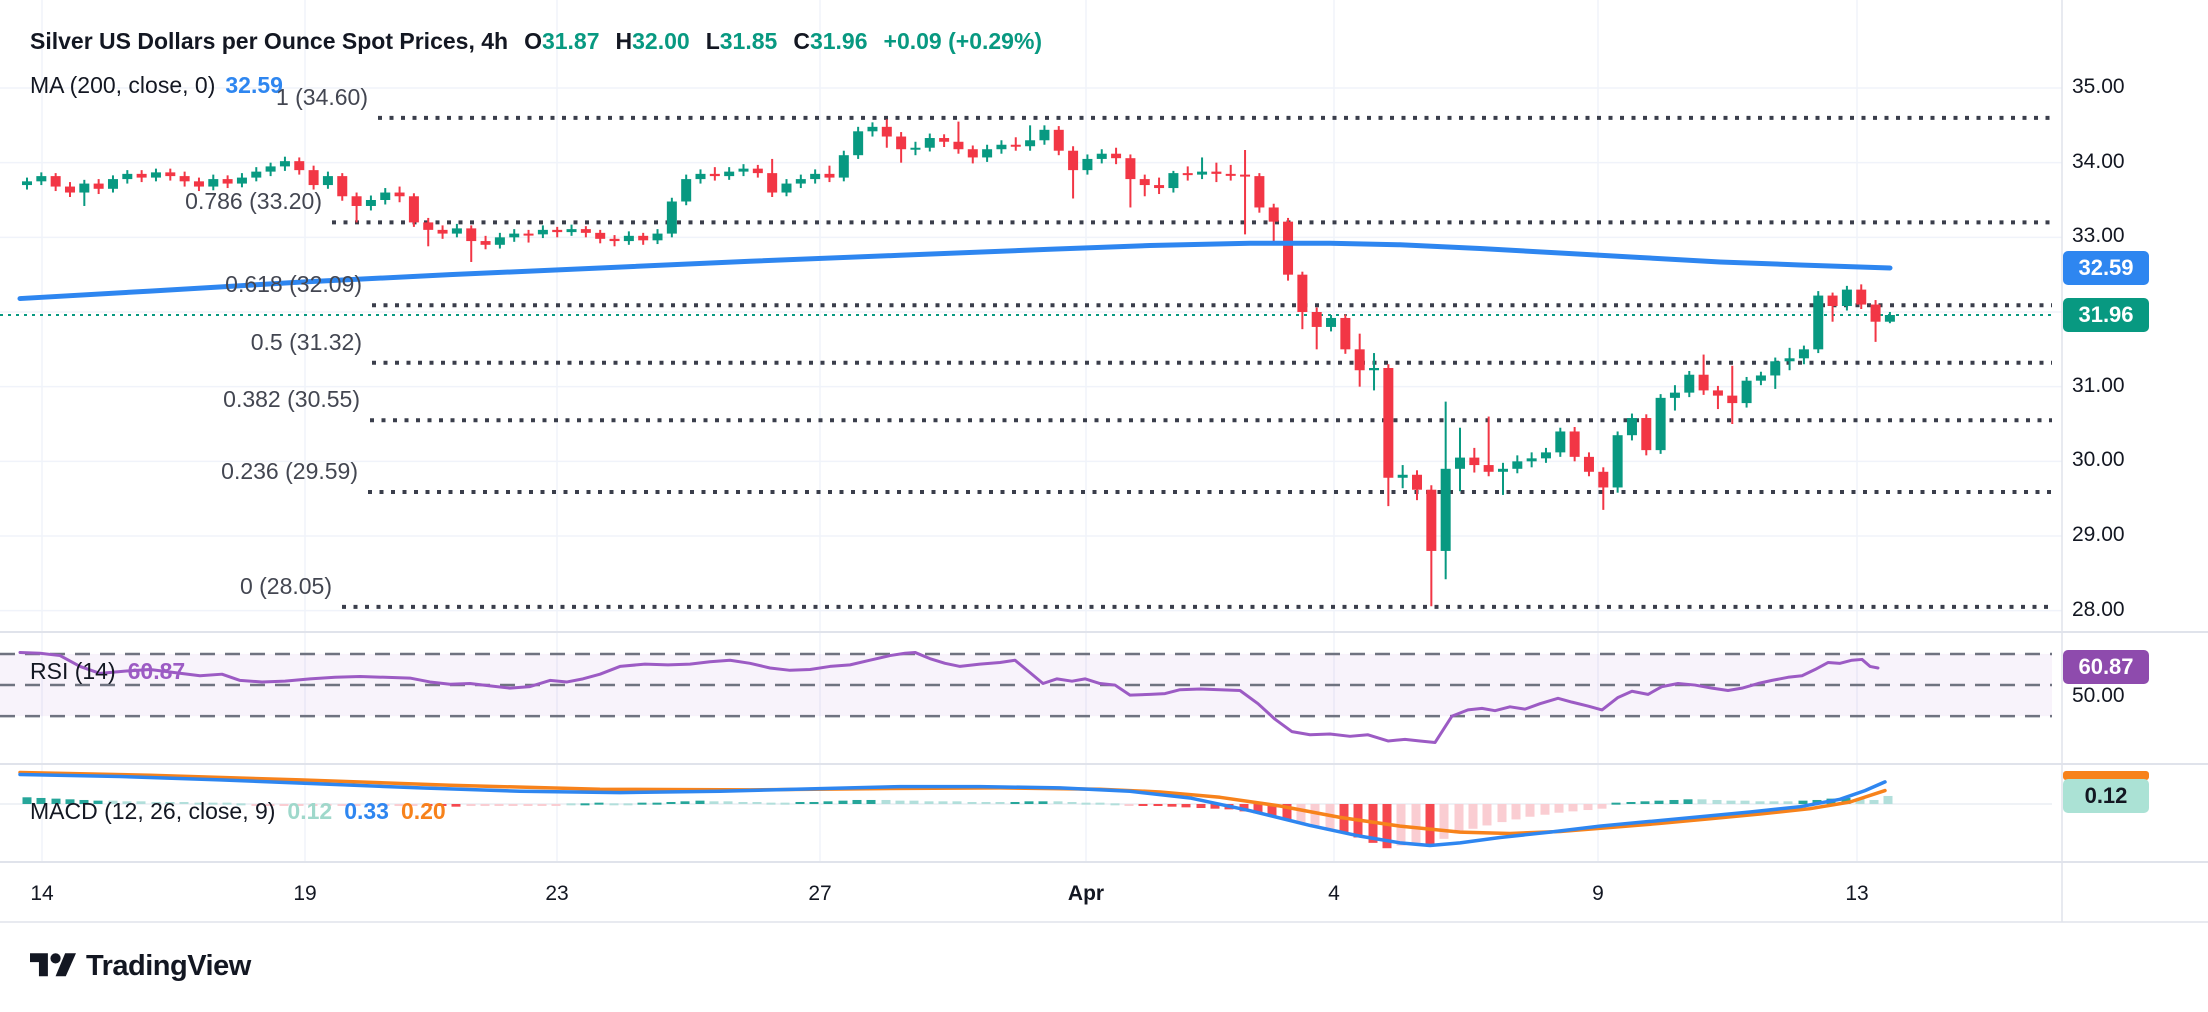 Image resolution: width=2208 pixels, height=1012 pixels. What do you see at coordinates (1334, 893) in the screenshot?
I see `time-axis-label-5: 4` at bounding box center [1334, 893].